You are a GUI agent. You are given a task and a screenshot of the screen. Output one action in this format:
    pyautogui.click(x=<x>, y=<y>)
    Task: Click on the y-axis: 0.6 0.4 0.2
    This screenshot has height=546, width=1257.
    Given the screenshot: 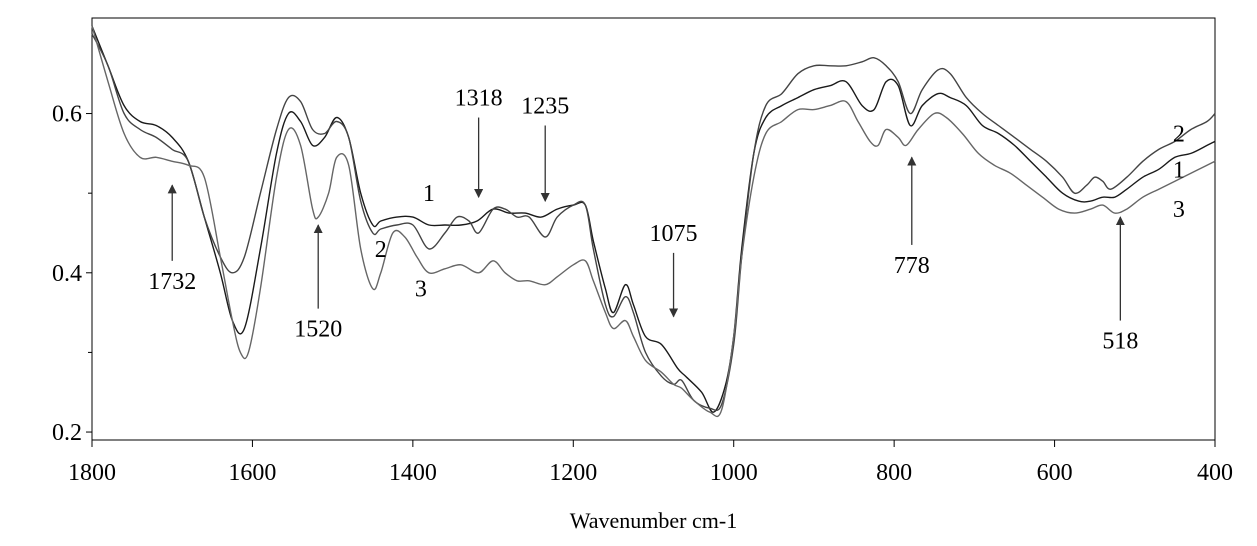 What is the action you would take?
    pyautogui.click(x=72, y=274)
    